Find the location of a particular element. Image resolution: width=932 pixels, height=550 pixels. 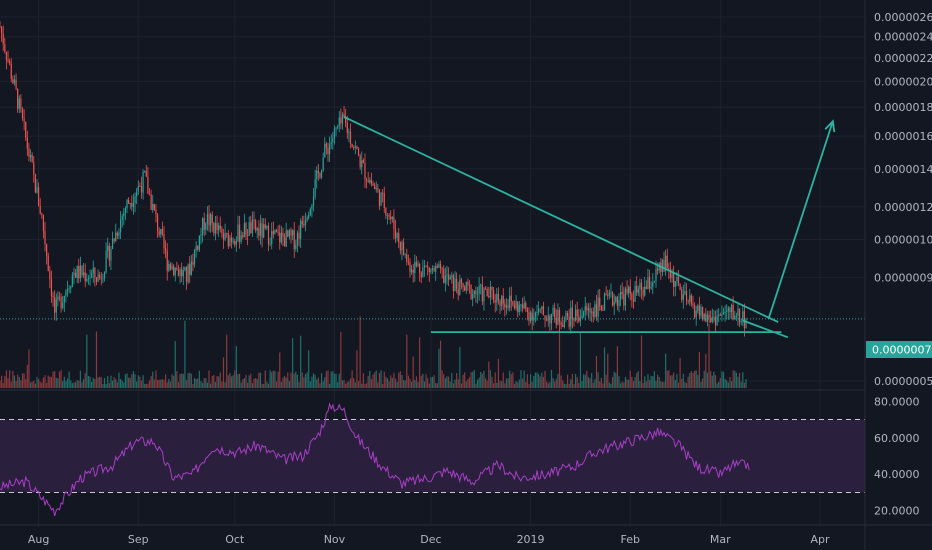

time-tick-label: Mar is located at coordinates (720, 539).